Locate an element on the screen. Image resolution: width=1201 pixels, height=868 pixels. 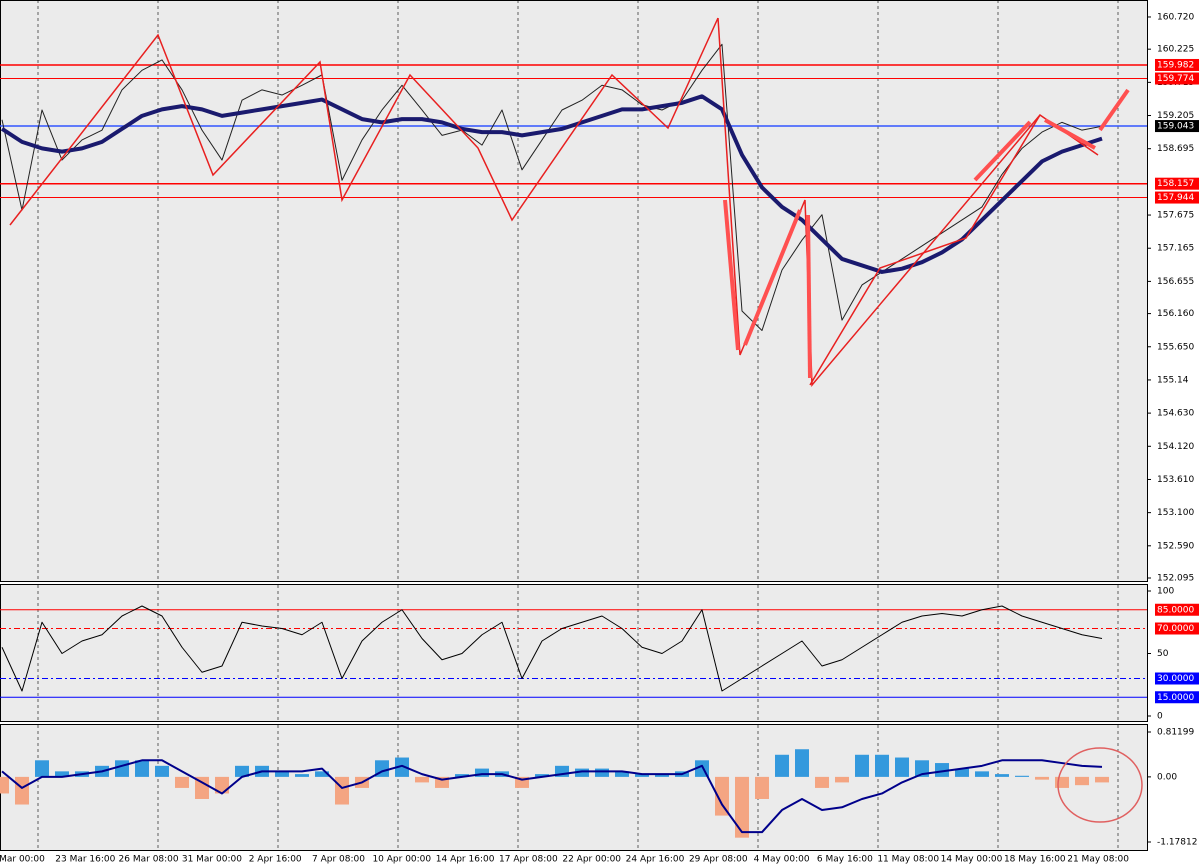
y-tick-label: 160.225 is located at coordinates (1175, 50).